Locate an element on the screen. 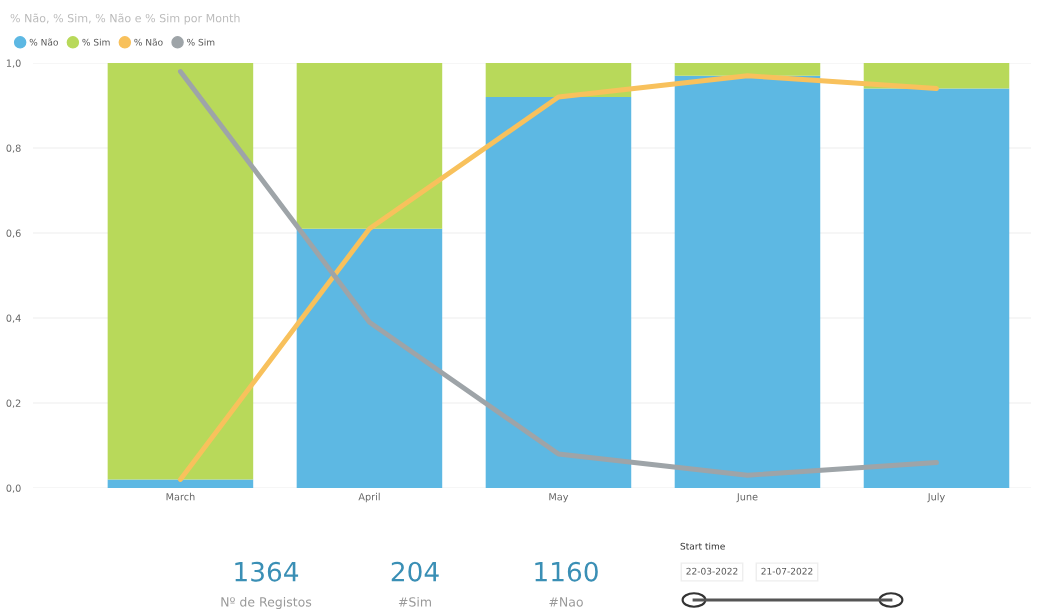 This screenshot has height=612, width=1038. text: 1364 is located at coordinates (267, 571).